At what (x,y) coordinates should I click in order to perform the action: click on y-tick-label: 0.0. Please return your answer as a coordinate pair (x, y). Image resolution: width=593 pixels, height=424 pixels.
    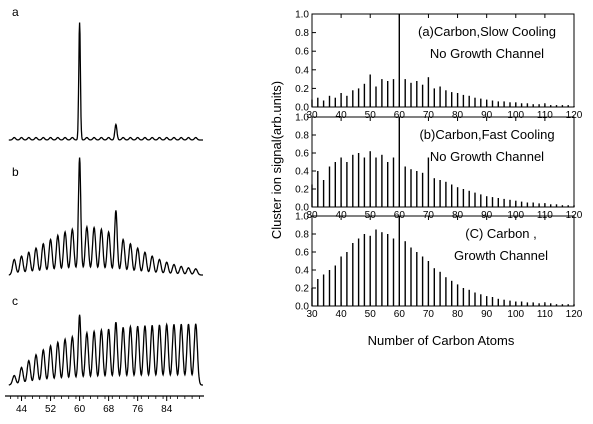
    Looking at the image, I should click on (302, 108).